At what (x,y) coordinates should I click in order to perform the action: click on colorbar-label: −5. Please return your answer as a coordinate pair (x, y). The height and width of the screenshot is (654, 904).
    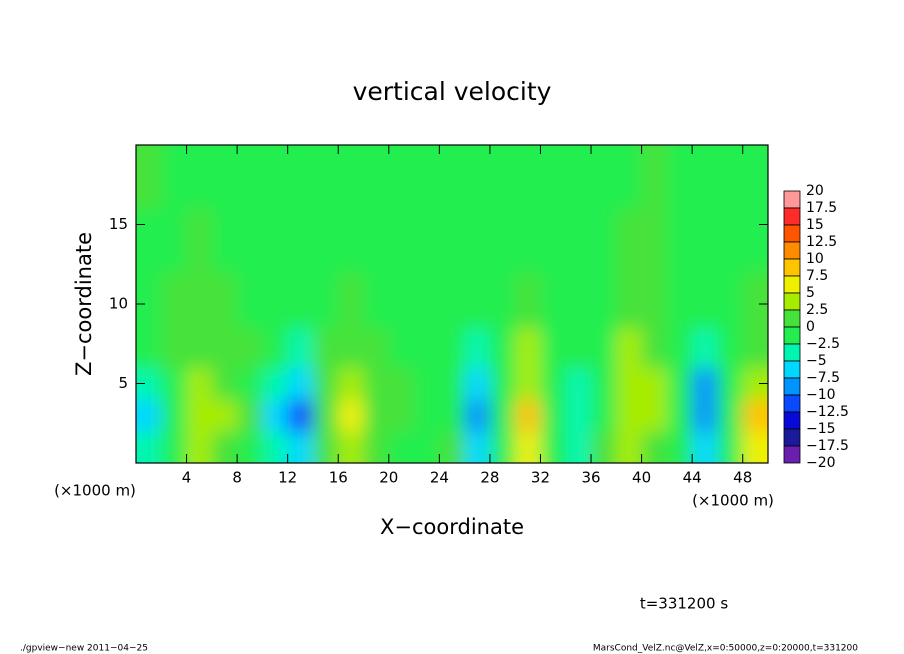
    Looking at the image, I should click on (816, 361).